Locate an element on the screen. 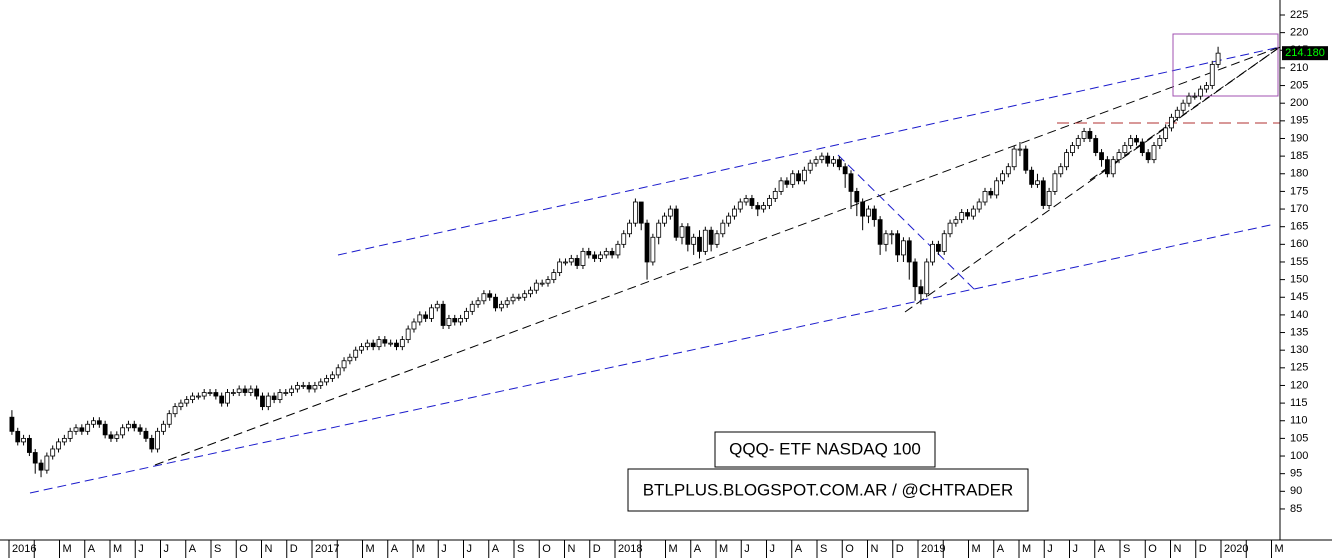  x-tick-label: 2018 is located at coordinates (630, 549).